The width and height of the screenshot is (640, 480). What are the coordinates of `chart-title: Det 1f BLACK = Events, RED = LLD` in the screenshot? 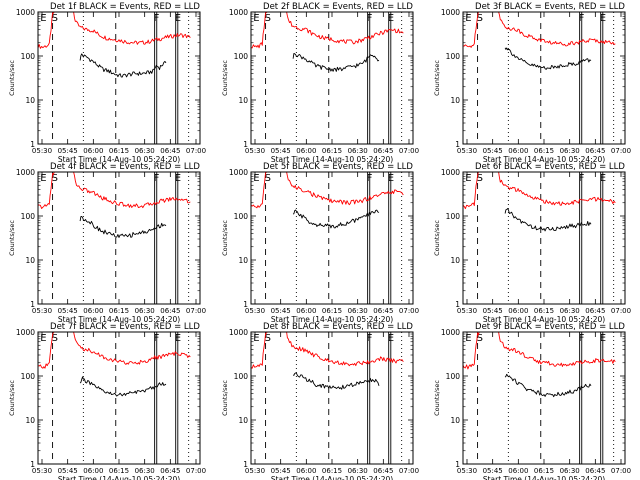 It's located at (125, 7).